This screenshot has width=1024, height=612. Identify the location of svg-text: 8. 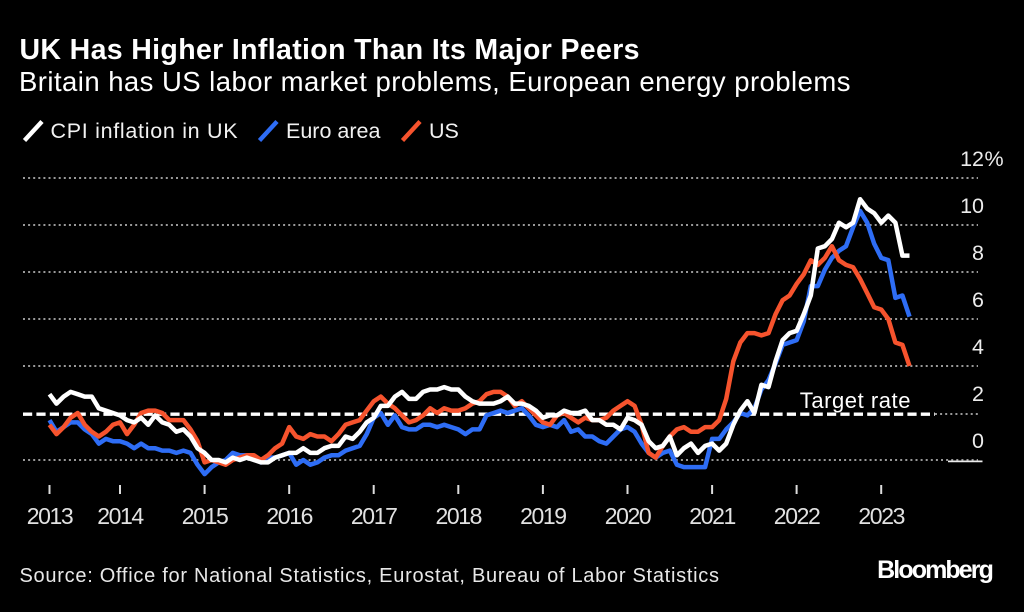
(978, 253).